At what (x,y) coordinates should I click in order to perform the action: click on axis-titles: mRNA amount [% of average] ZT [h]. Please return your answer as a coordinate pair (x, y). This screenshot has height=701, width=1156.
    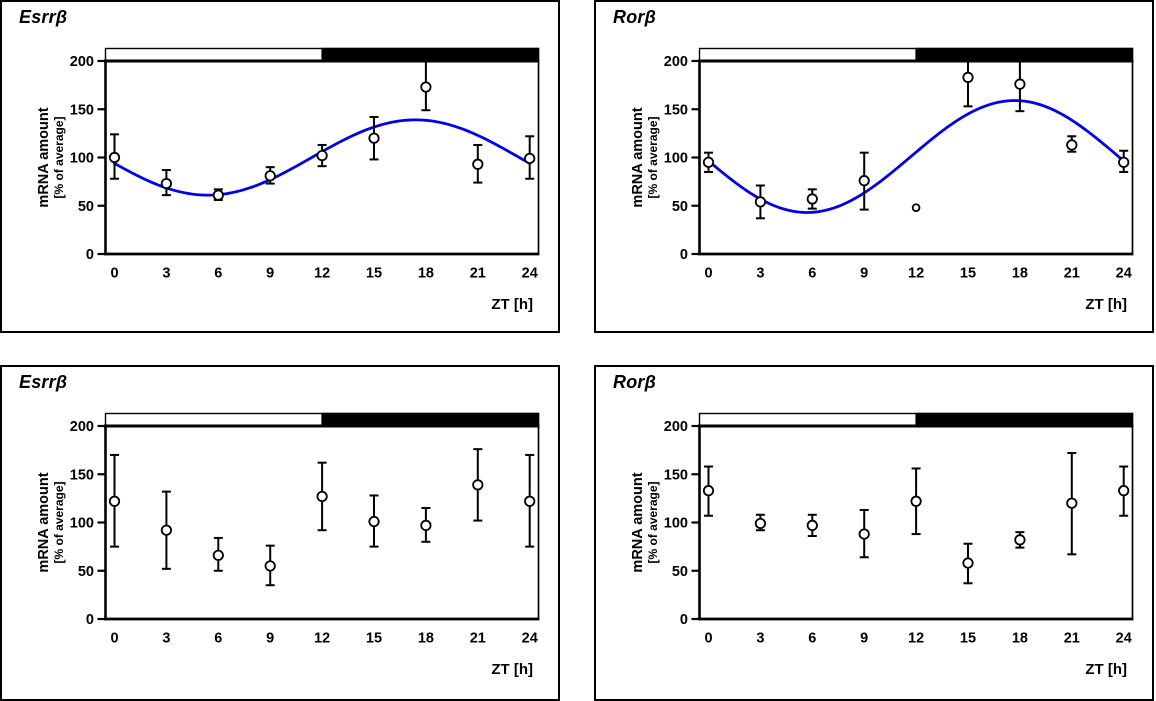
    Looking at the image, I should click on (284, 210).